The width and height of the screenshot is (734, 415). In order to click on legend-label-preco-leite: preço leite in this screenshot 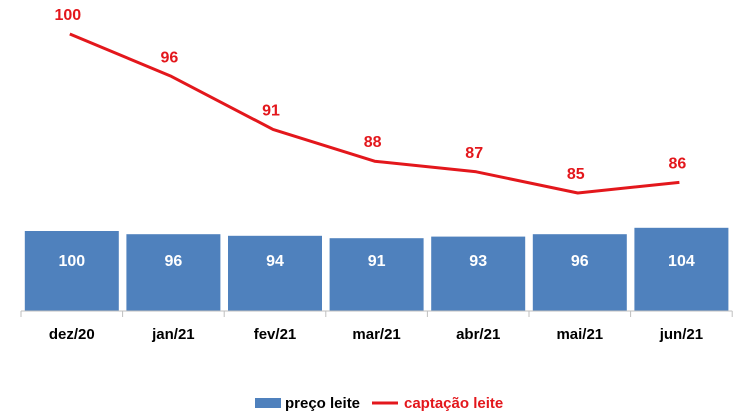, I will do `click(322, 403)`.